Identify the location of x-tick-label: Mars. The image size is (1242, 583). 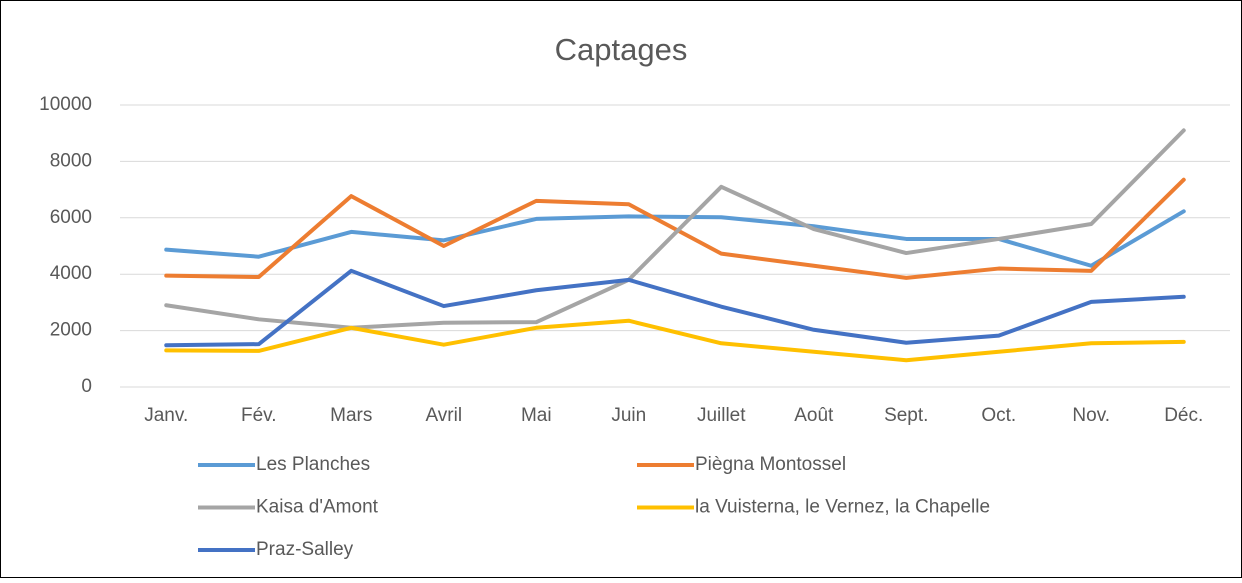
(351, 415).